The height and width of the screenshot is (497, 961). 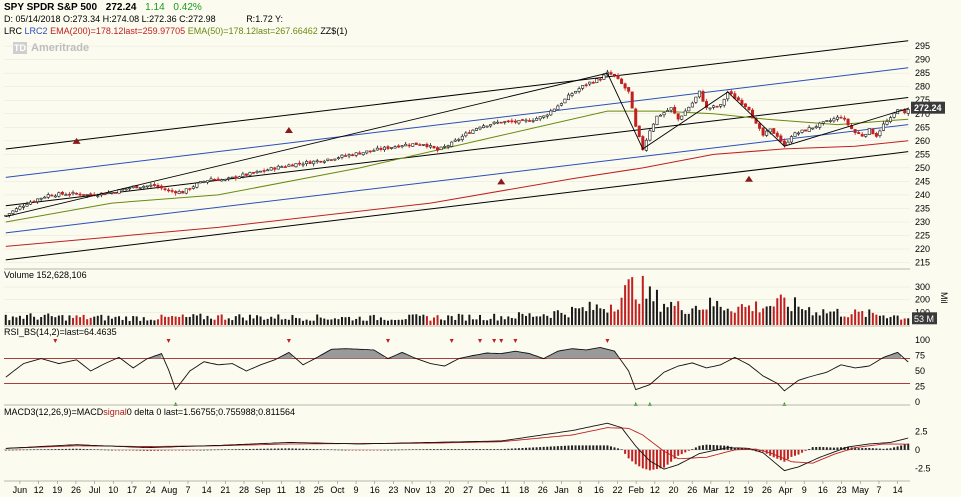 What do you see at coordinates (334, 31) in the screenshot?
I see `study-zigzag: ZZ$(1)` at bounding box center [334, 31].